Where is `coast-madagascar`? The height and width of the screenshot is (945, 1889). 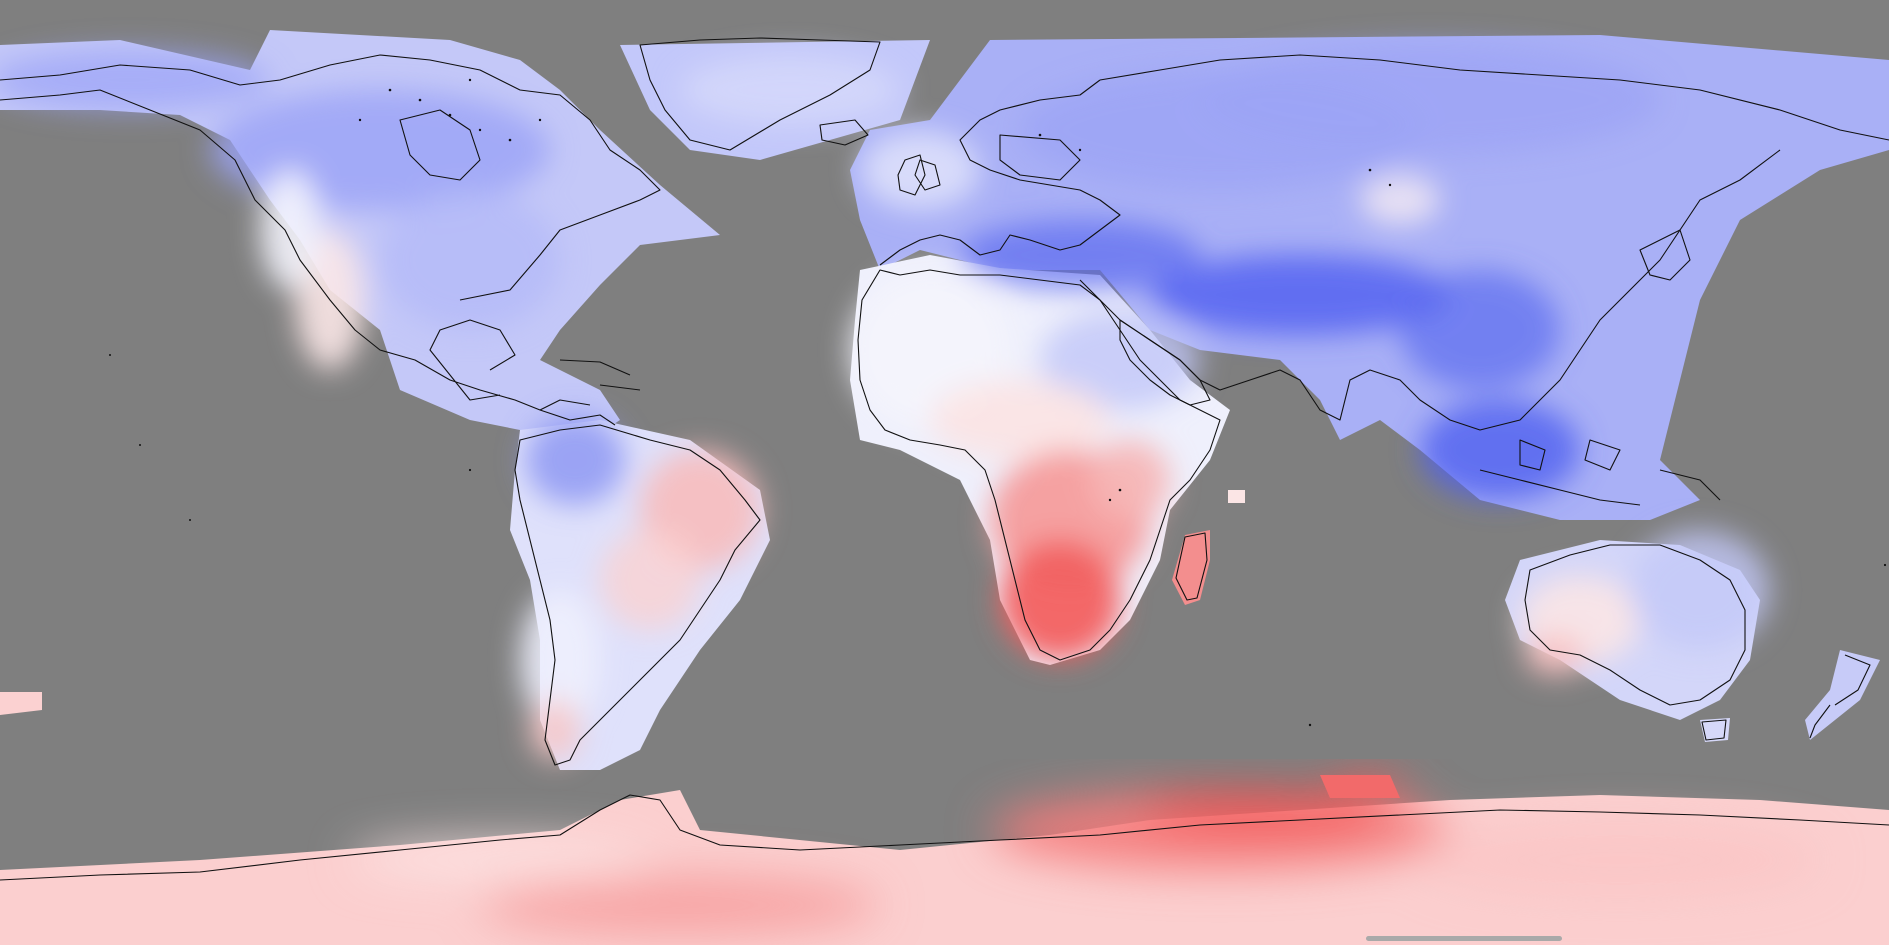 coast-madagascar is located at coordinates (1191, 566).